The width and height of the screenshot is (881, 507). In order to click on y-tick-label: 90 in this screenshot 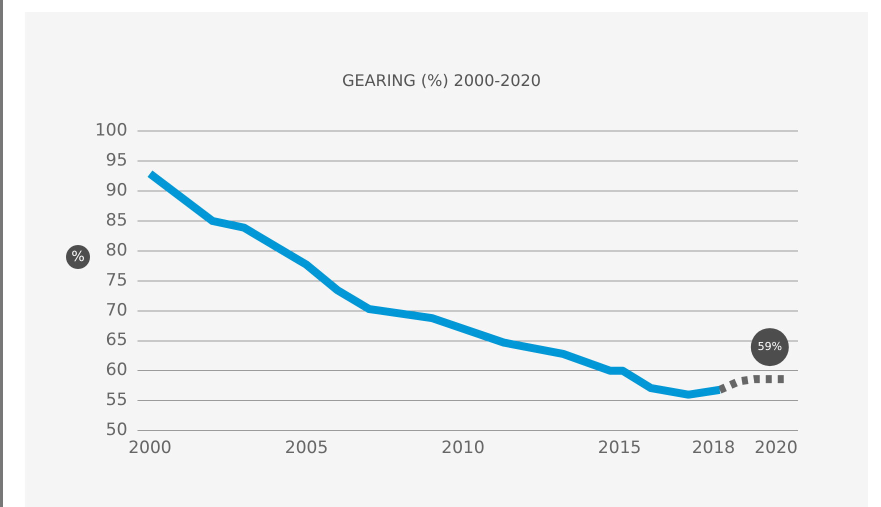, I will do `click(117, 190)`.